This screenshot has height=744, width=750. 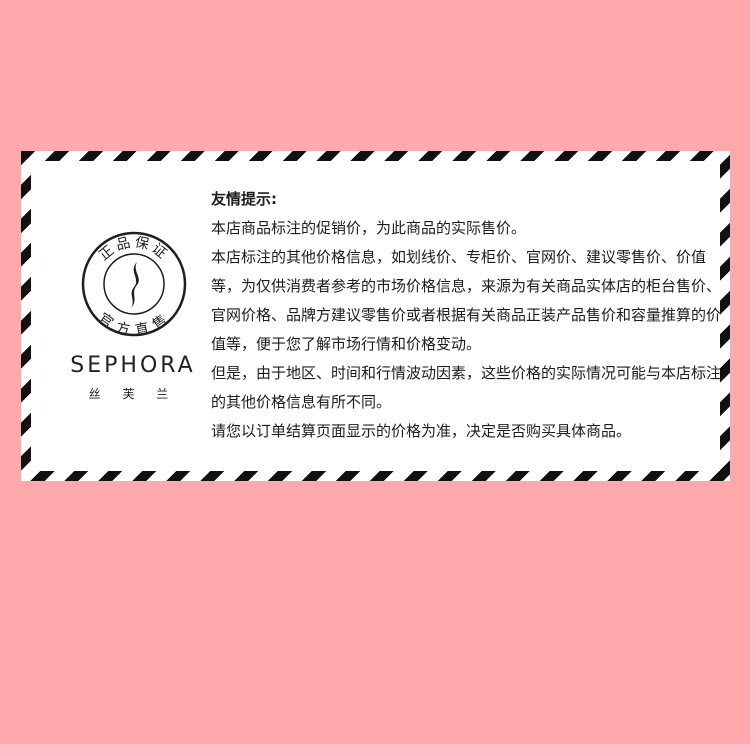 I want to click on authenticity-seal: 正品保证 官方直售, so click(x=134, y=286).